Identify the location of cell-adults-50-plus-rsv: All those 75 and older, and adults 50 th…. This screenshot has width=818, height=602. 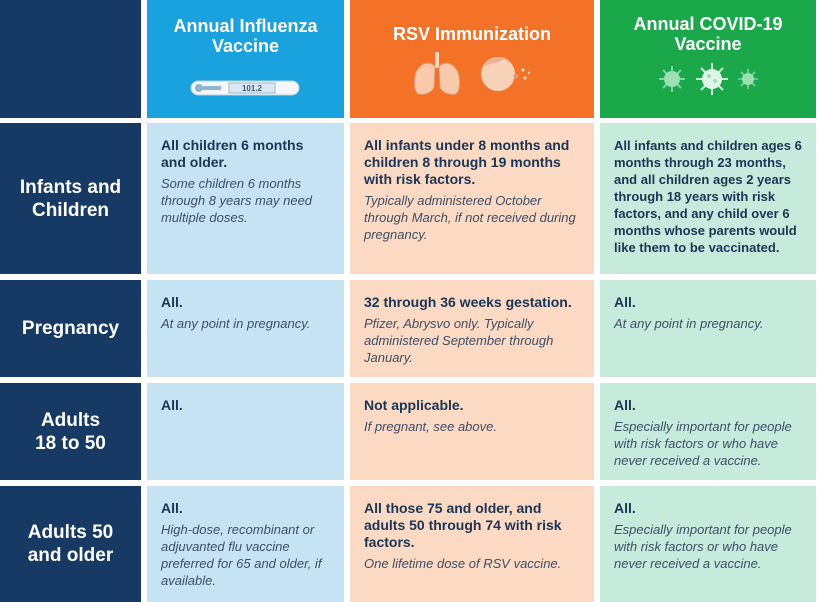
(472, 544).